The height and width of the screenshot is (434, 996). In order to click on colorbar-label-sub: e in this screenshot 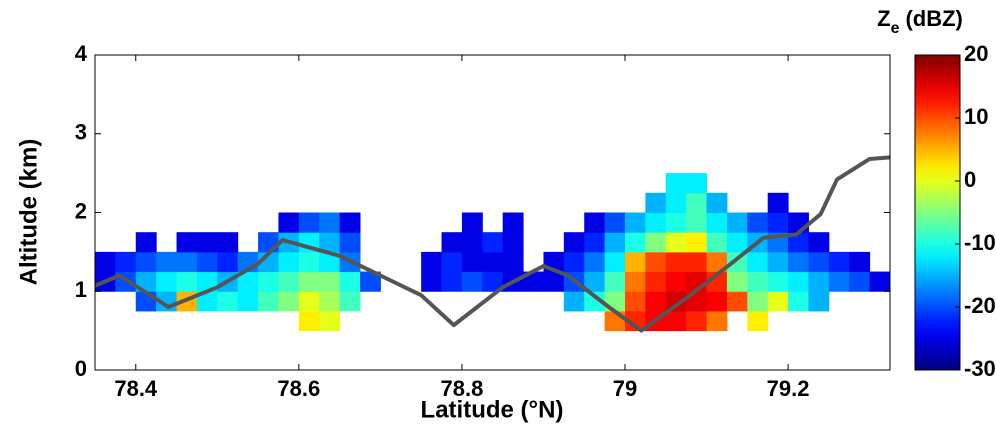, I will do `click(895, 28)`.